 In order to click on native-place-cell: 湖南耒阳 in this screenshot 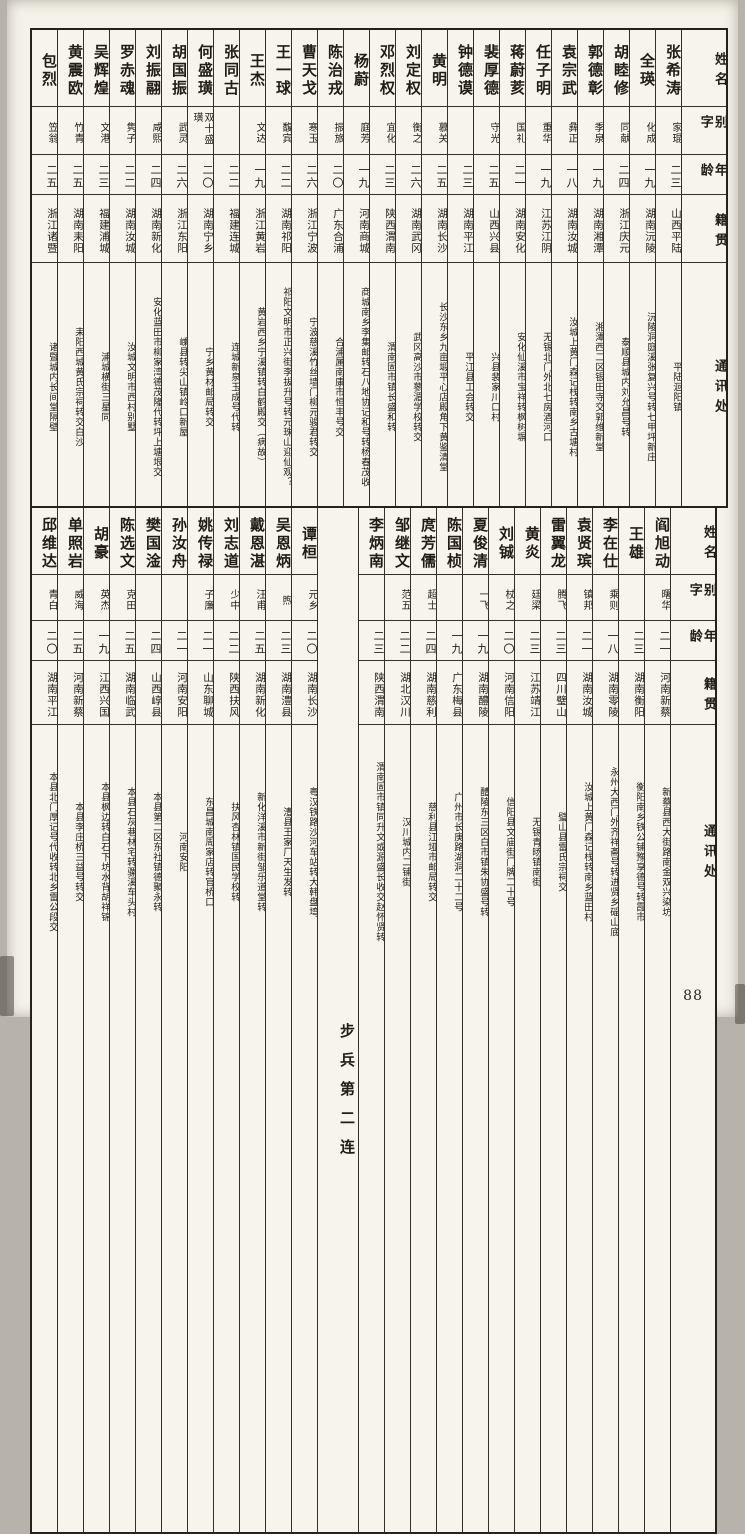, I will do `click(70, 228)`.